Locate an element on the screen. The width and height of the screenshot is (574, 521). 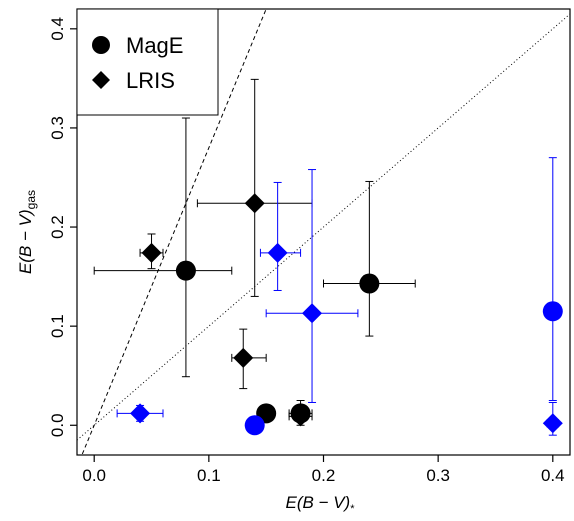
y-tick-label: 0.4 is located at coordinates (57, 29).